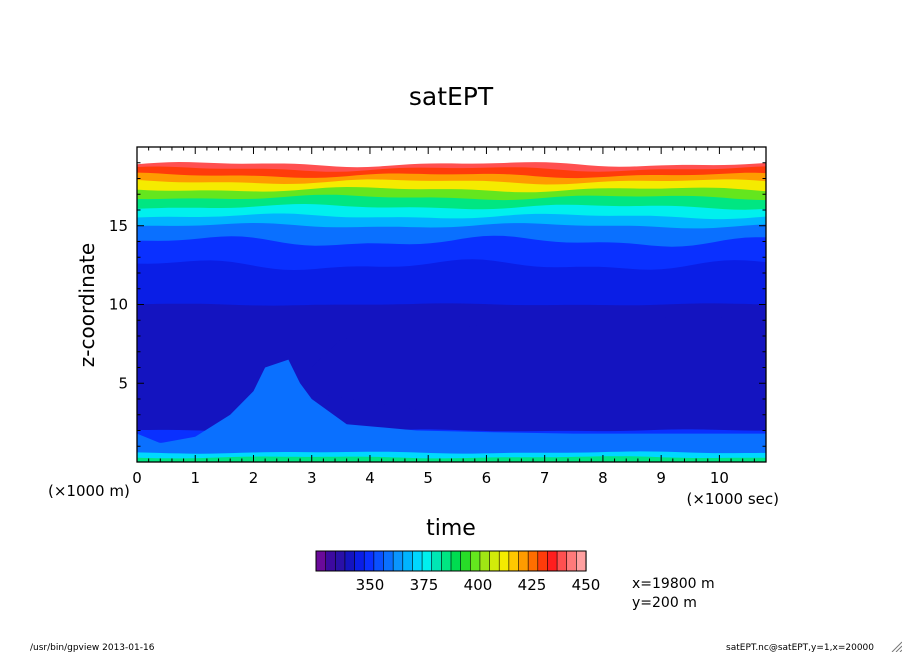 Image resolution: width=904 pixels, height=654 pixels. Describe the element at coordinates (532, 585) in the screenshot. I see `colorbar-tick-label: 425` at that location.